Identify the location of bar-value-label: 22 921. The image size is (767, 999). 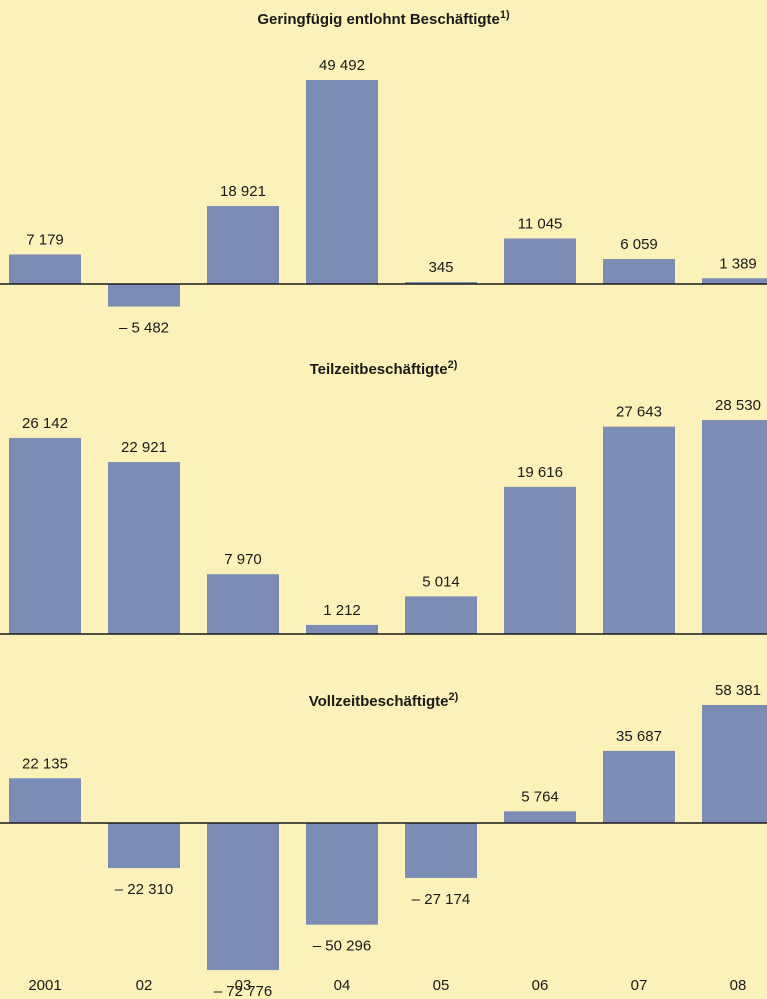
(144, 447).